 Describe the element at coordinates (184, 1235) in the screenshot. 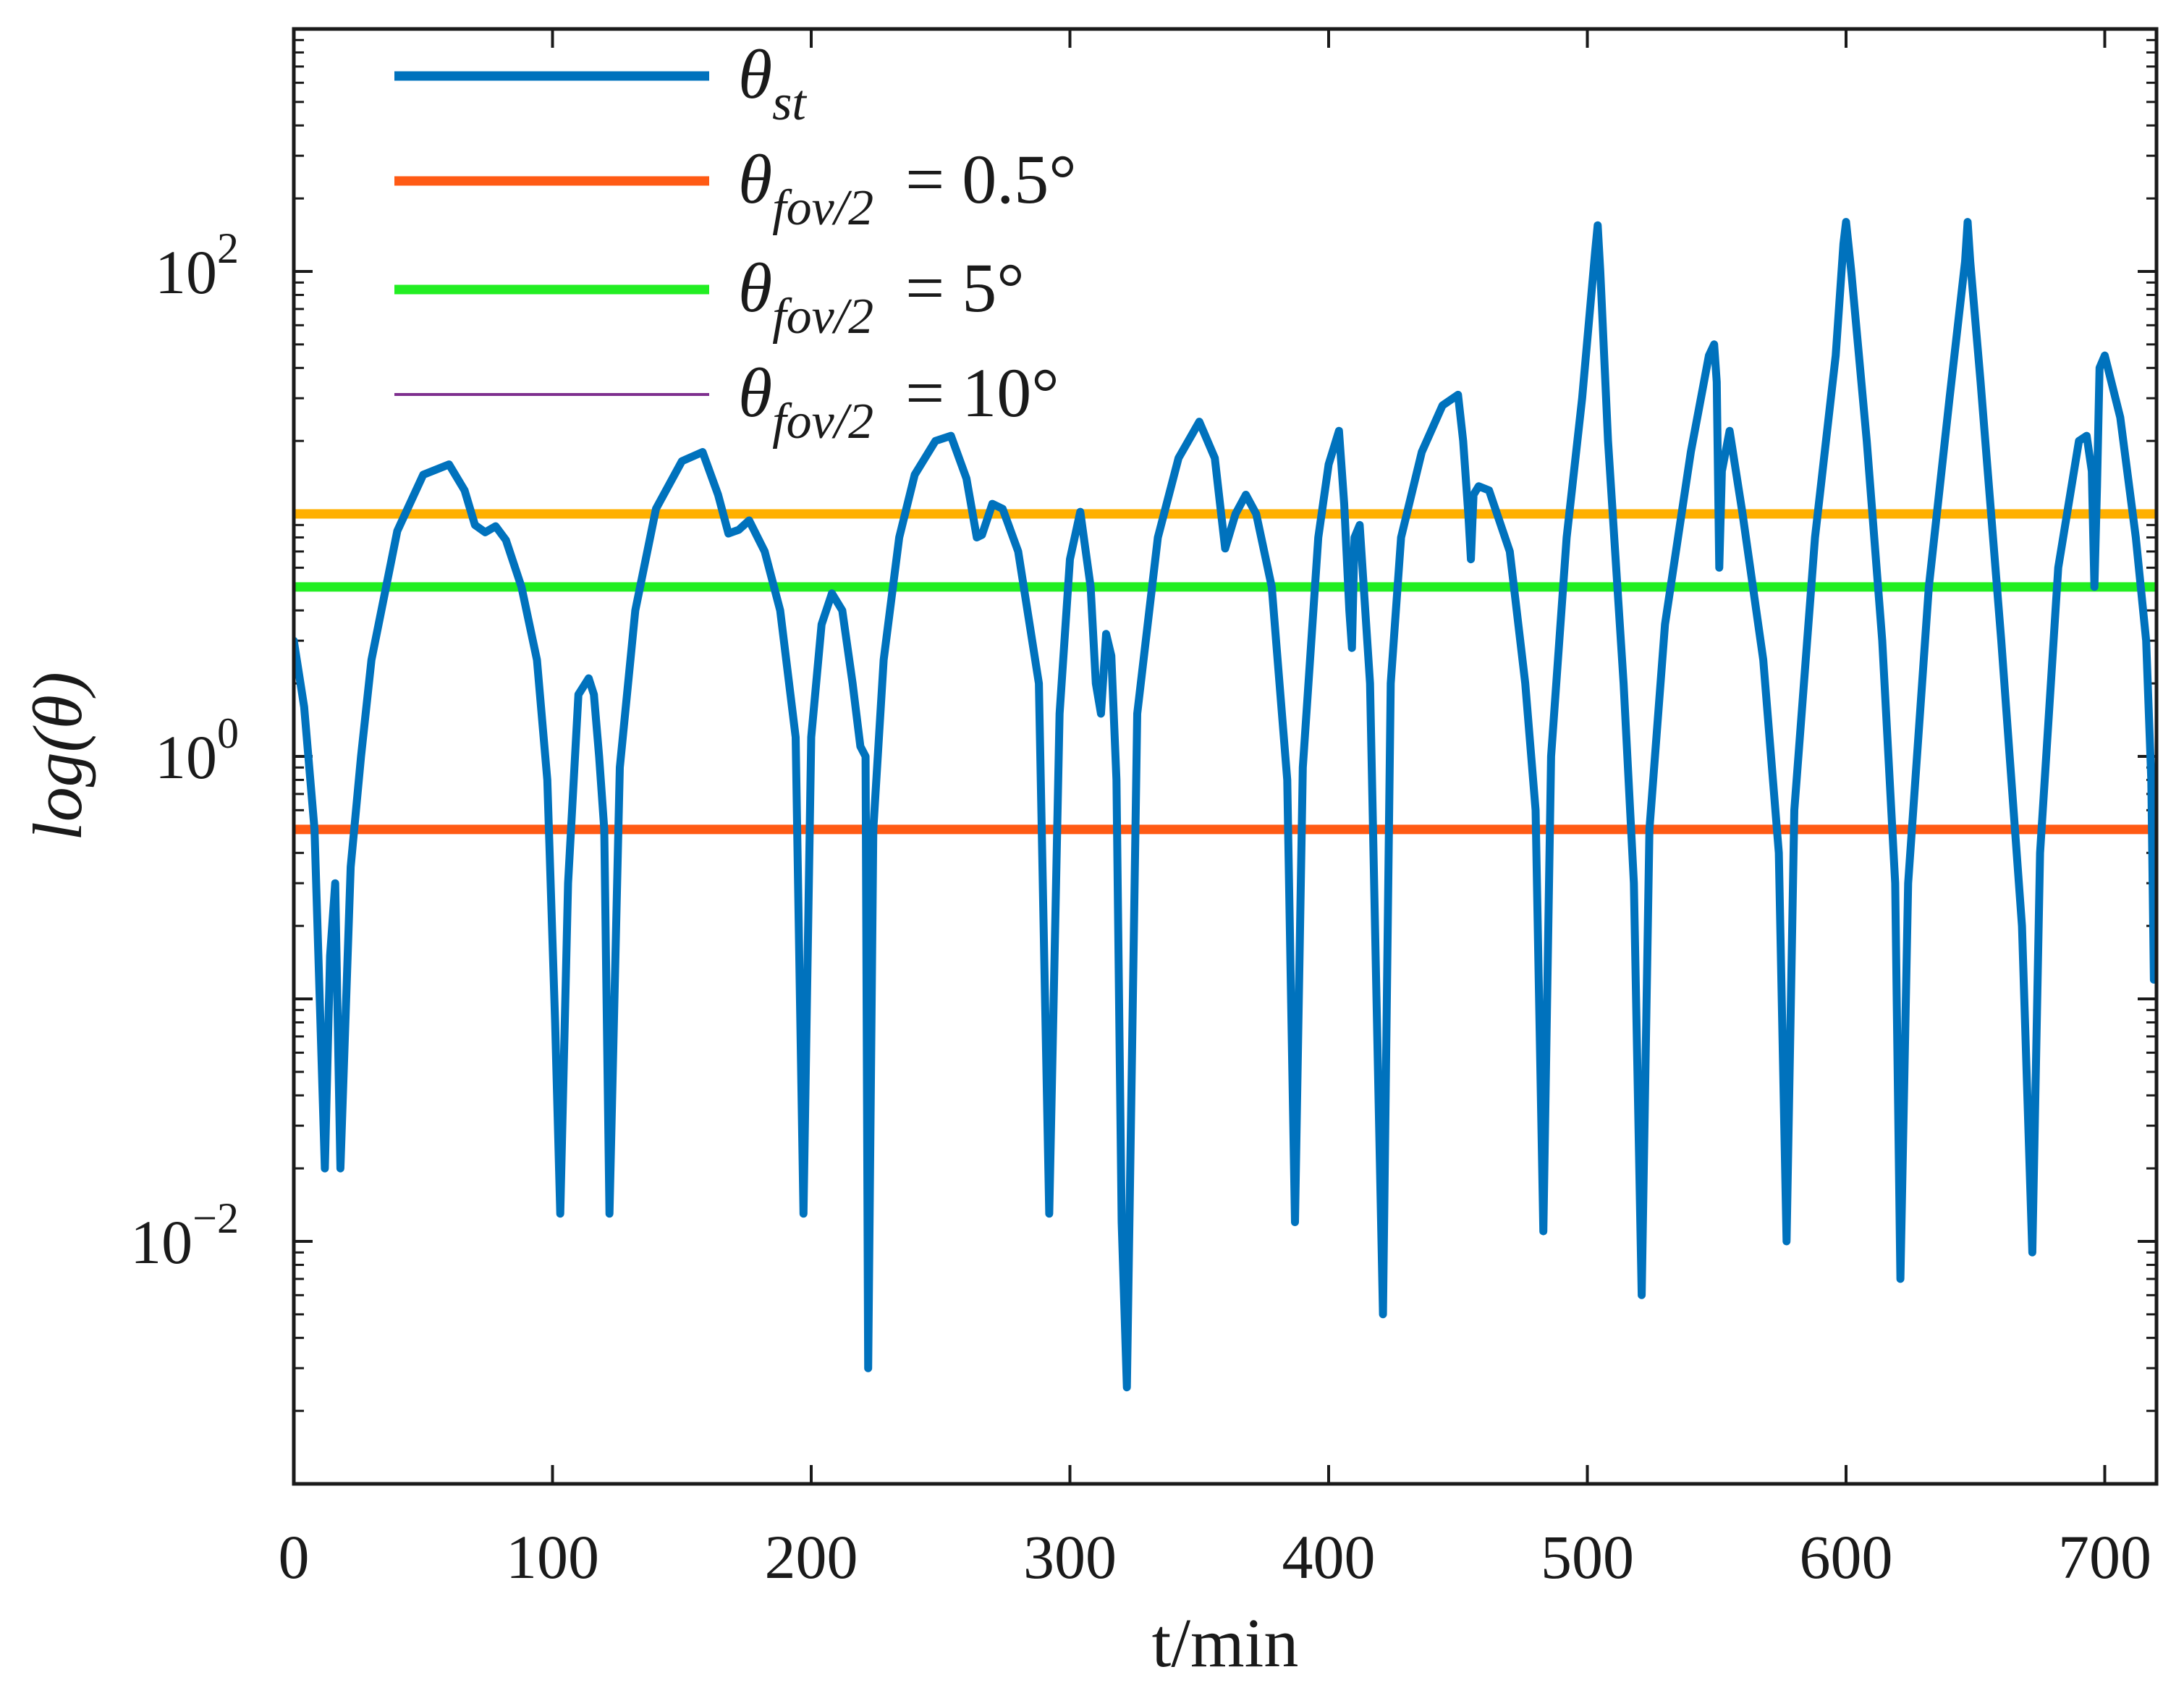

I see `y-tick-label: 10⁻²` at that location.